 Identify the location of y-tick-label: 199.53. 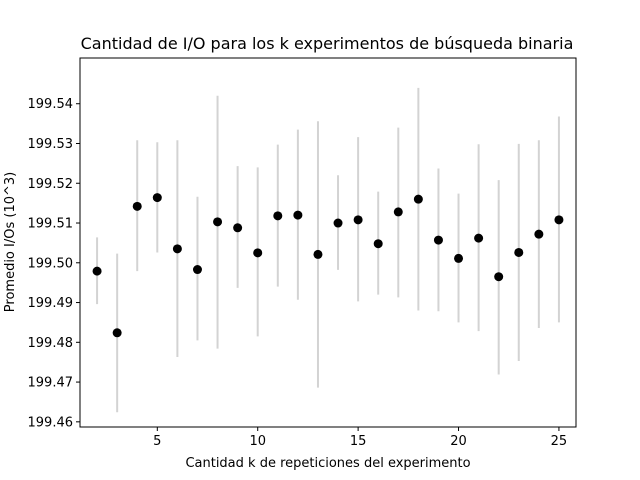
(51, 144).